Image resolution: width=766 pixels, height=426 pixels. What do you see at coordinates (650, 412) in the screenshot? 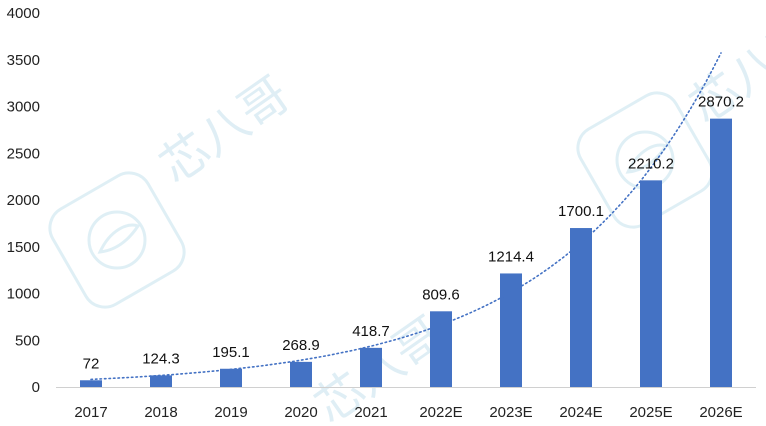
I see `x-tick-label: 2025E` at bounding box center [650, 412].